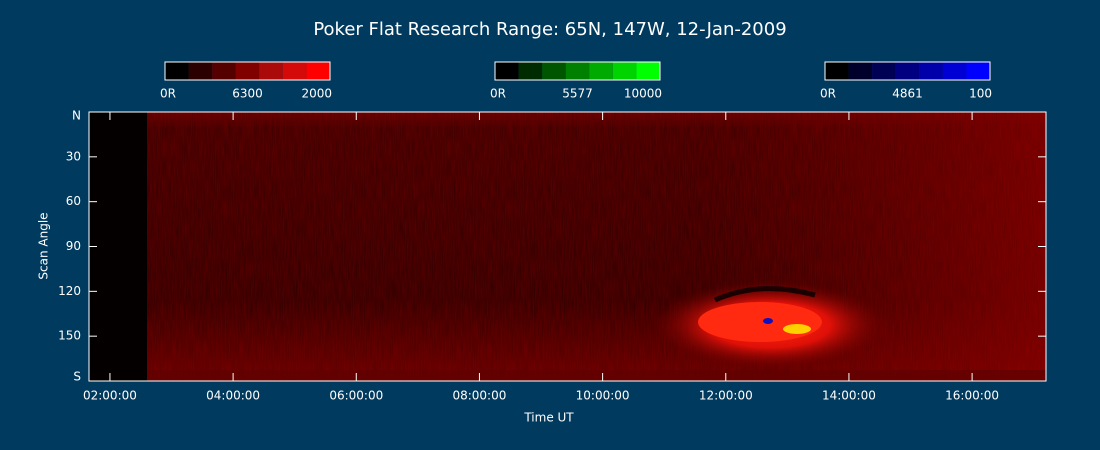 Image resolution: width=1100 pixels, height=450 pixels. Describe the element at coordinates (726, 396) in the screenshot. I see `x-tick-label: 12:00:00` at that location.